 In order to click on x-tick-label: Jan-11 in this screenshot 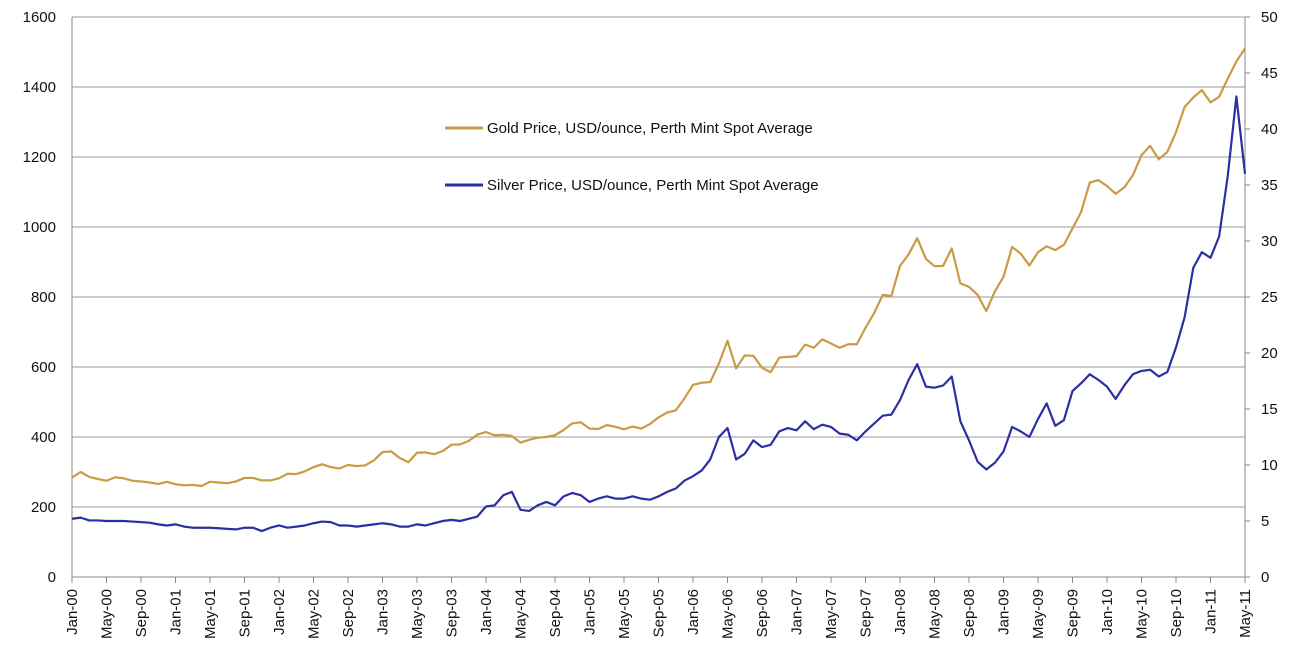, I will do `click(1211, 611)`.